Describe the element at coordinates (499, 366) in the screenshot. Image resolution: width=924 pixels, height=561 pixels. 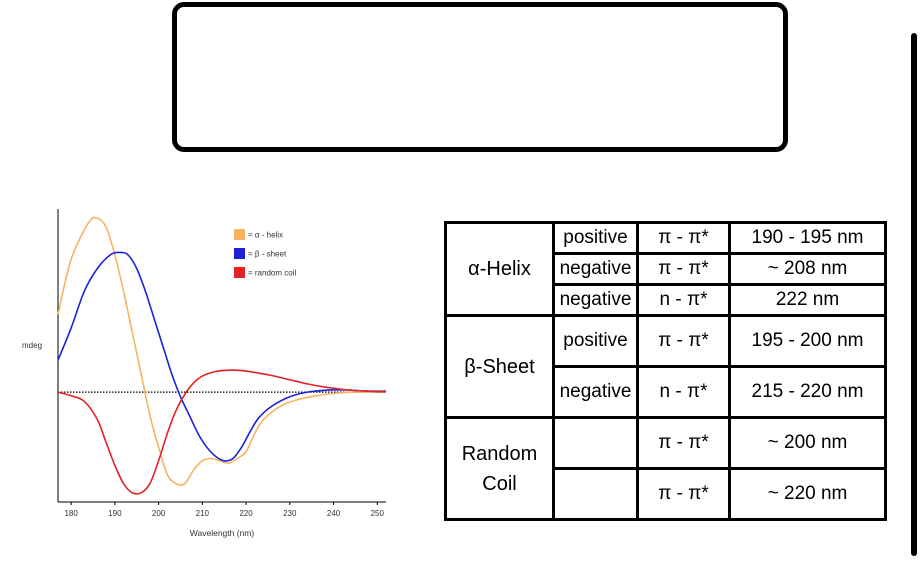
I see `structure-beta-sheet: β-Sheet` at that location.